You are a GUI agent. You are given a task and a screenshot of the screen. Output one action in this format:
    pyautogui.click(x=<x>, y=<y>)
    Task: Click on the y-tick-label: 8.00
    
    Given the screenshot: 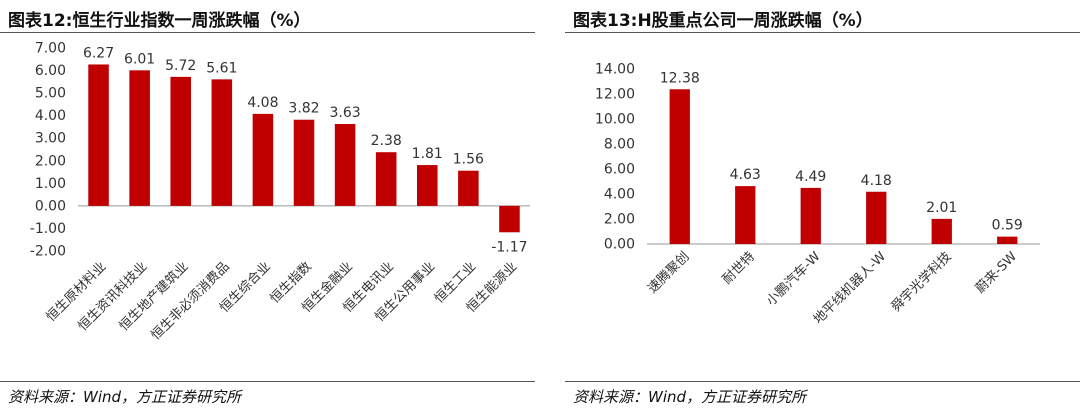 What is the action you would take?
    pyautogui.click(x=619, y=145)
    